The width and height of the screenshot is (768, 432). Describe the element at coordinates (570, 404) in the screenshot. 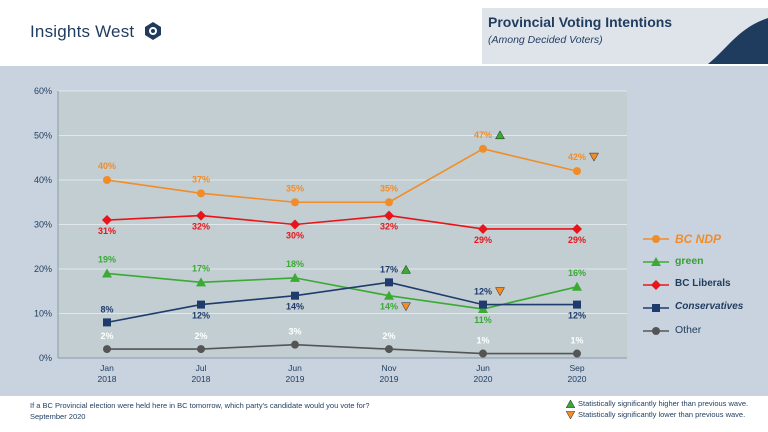

I see `up-triangle-icon` at that location.